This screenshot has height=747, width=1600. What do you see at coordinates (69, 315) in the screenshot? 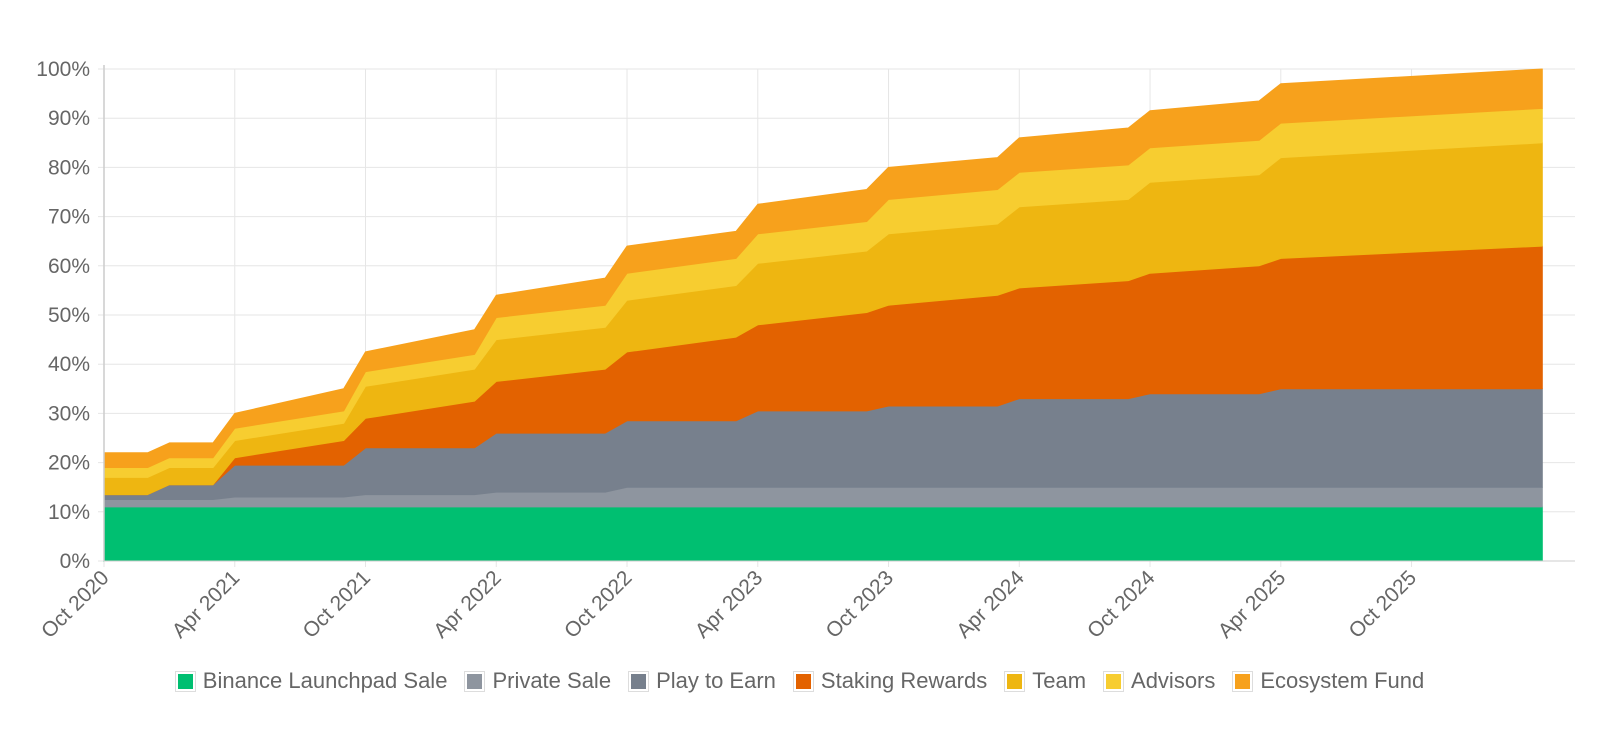
I see `y-tick-label: 50%` at bounding box center [69, 315].